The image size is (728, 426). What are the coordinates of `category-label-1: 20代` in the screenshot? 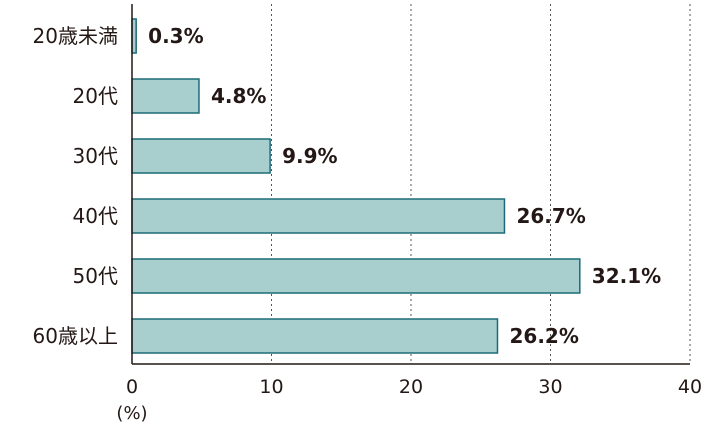 It's located at (95, 96).